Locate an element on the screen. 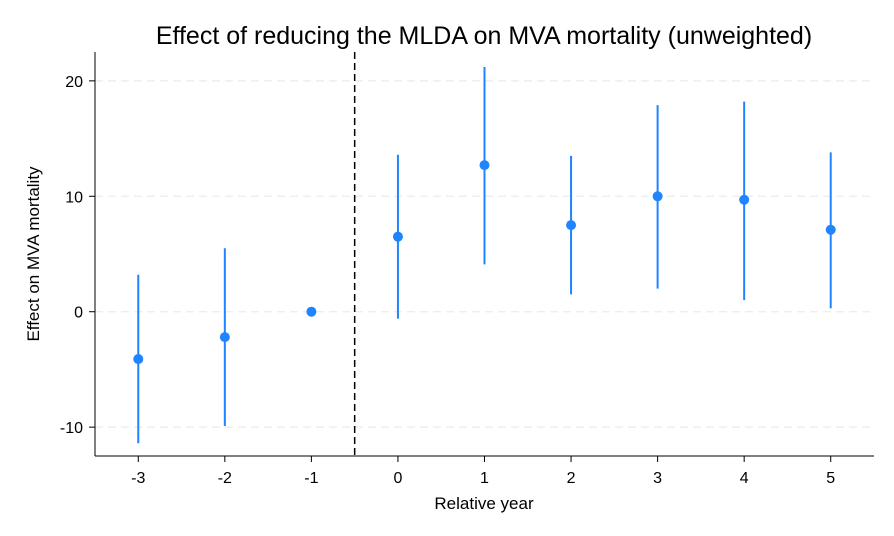  y-tick-label: 20 is located at coordinates (74, 82).